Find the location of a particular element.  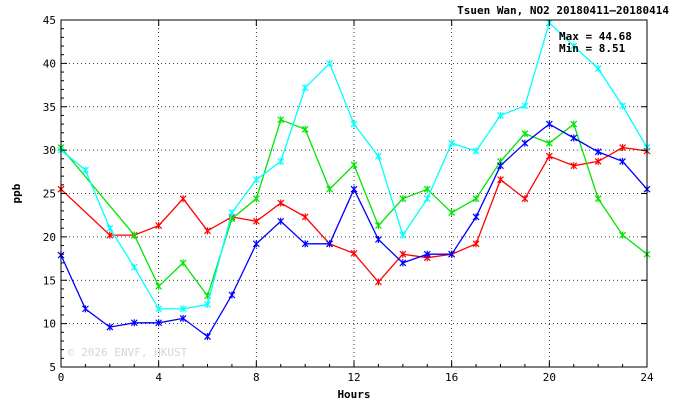

y-tick-label: 10 is located at coordinates (49, 324).